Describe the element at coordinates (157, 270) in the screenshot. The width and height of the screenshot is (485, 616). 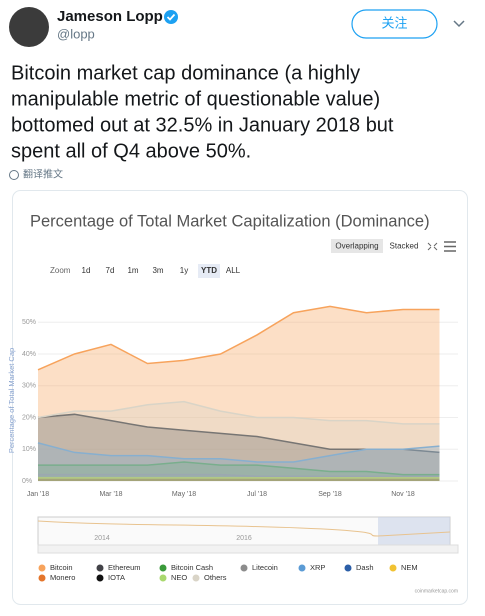
I see `zoom-button: 3m` at that location.